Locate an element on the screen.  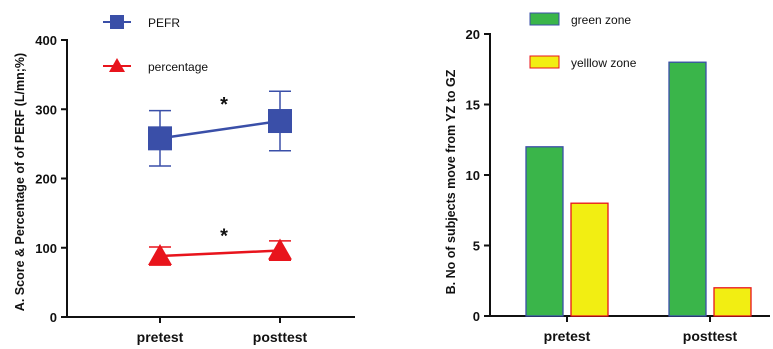
y-tick-label: 5 is located at coordinates (476, 246).